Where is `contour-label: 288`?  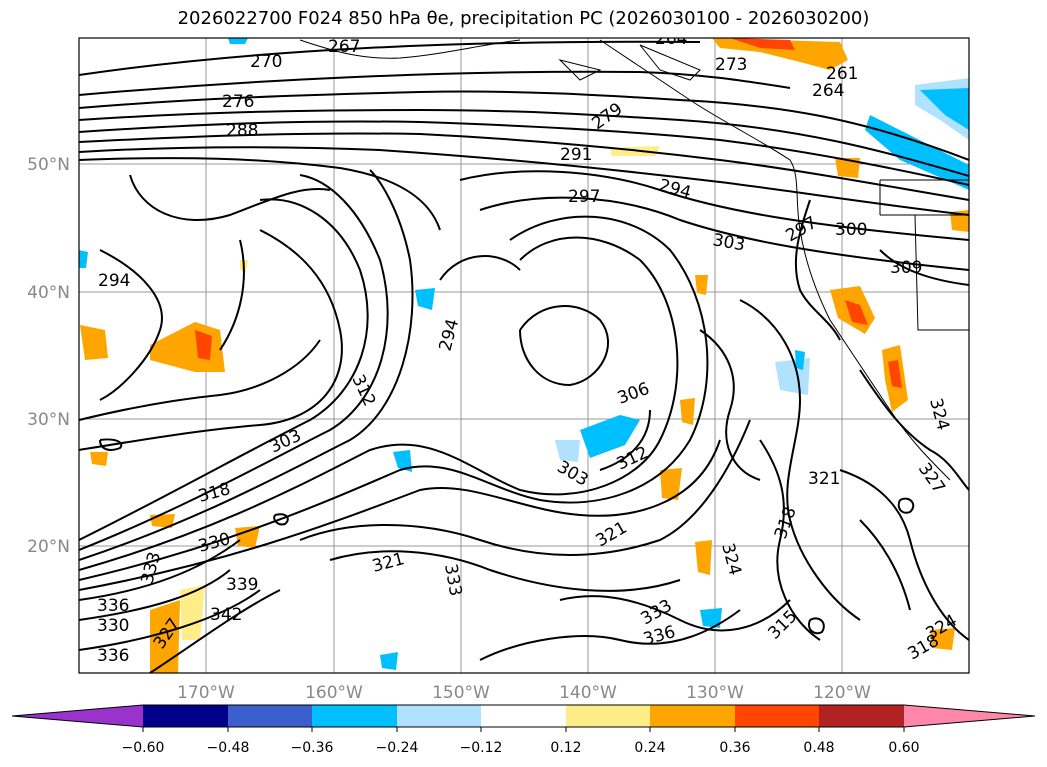 contour-label: 288 is located at coordinates (242, 131).